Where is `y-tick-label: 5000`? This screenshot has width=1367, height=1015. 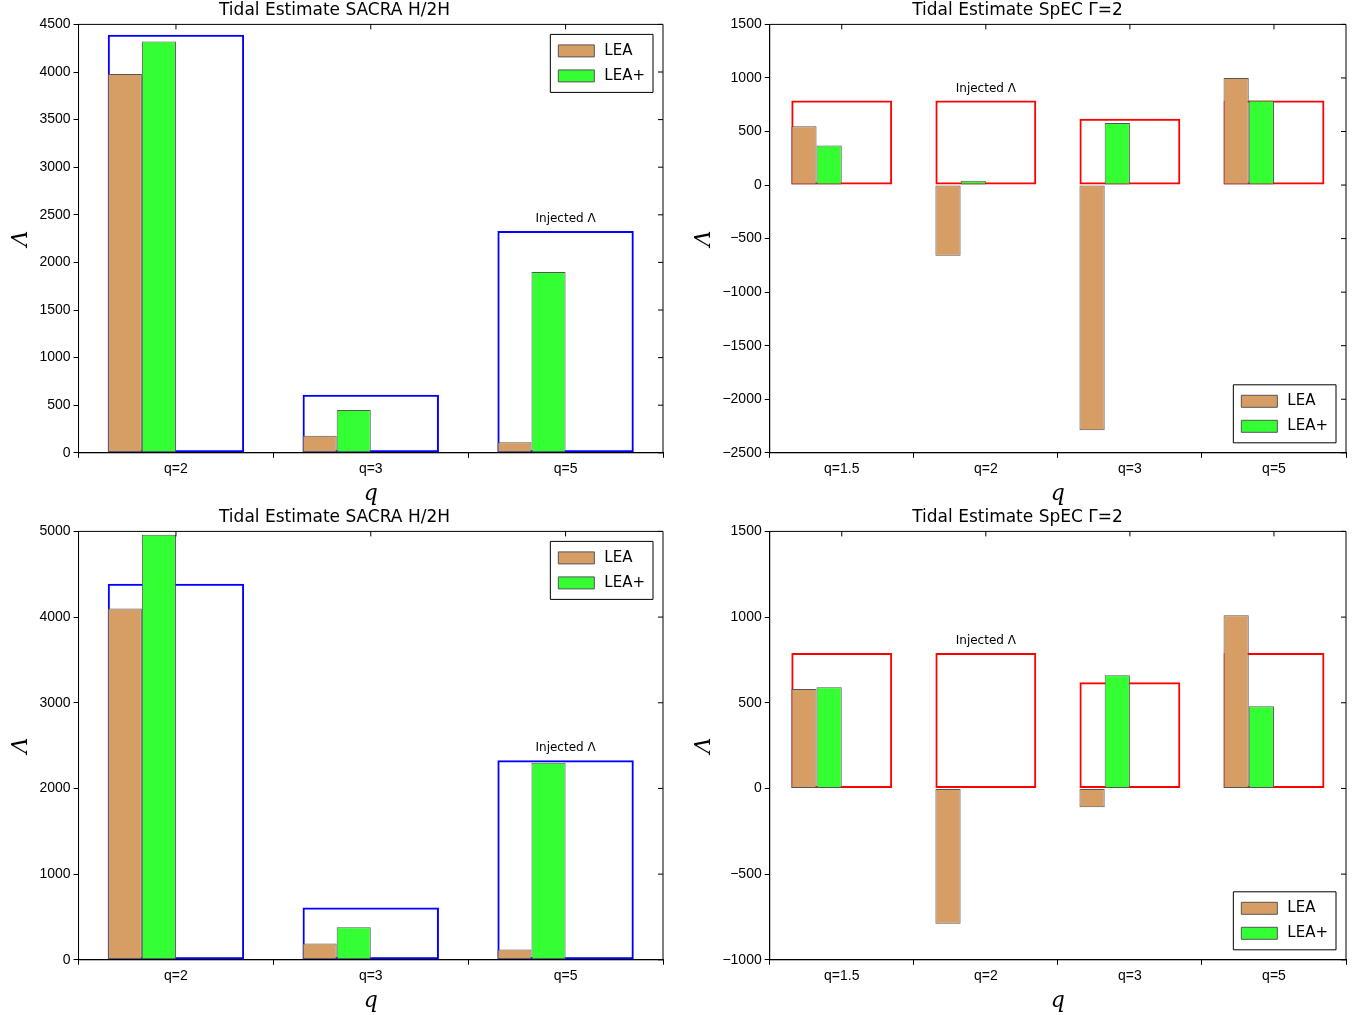
y-tick-label: 5000 is located at coordinates (55, 530).